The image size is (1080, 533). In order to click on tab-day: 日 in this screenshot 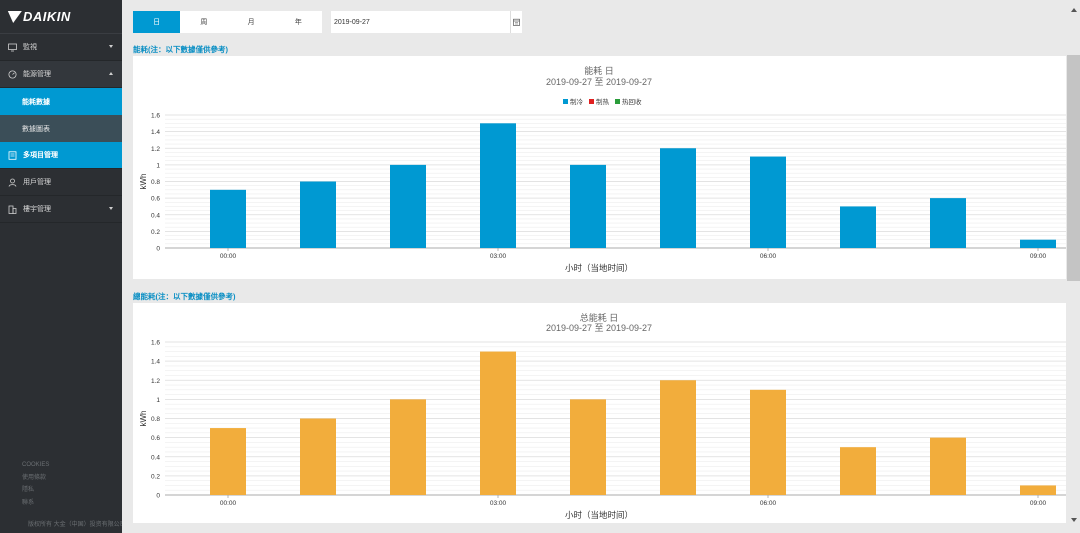, I will do `click(157, 22)`.